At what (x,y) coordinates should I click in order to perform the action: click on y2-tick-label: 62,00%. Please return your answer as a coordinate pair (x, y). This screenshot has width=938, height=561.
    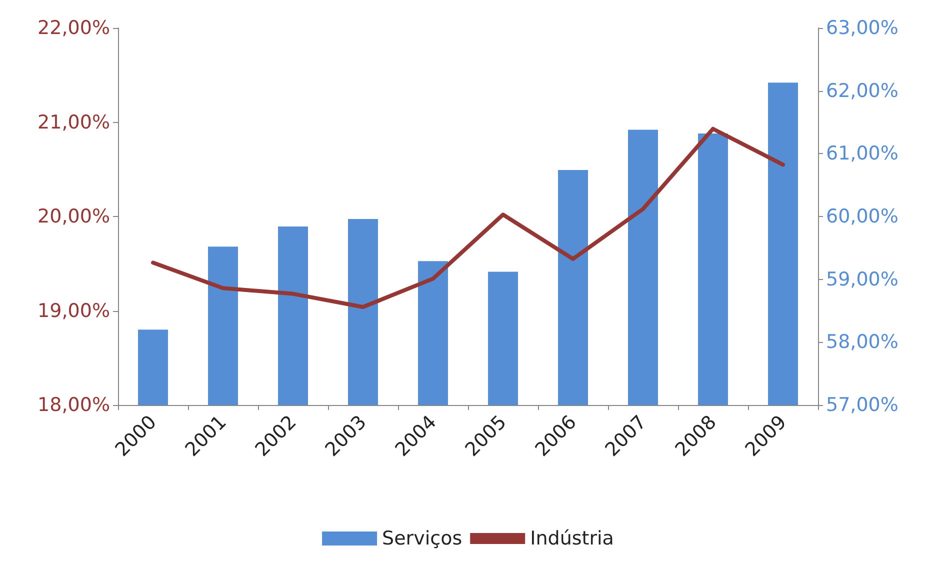
    Looking at the image, I should click on (862, 91).